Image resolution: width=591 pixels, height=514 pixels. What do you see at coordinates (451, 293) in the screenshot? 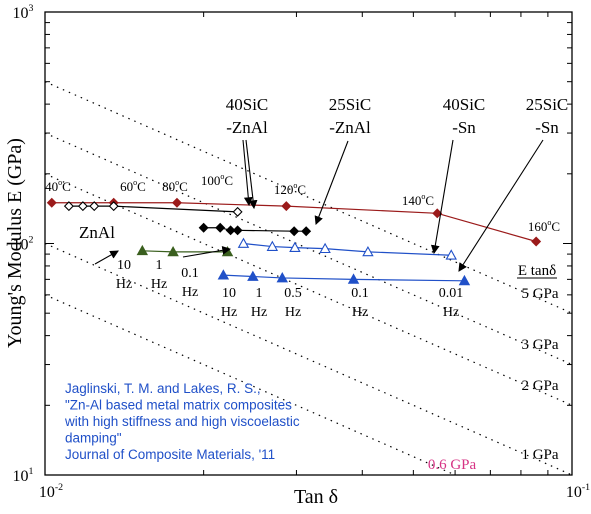
I see `freq-b-value-4: 0.01` at bounding box center [451, 293].